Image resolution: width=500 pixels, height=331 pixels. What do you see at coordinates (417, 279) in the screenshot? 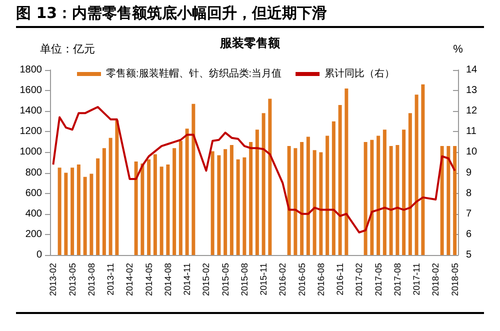
I see `x-tick-label: 2017-11` at bounding box center [417, 279].